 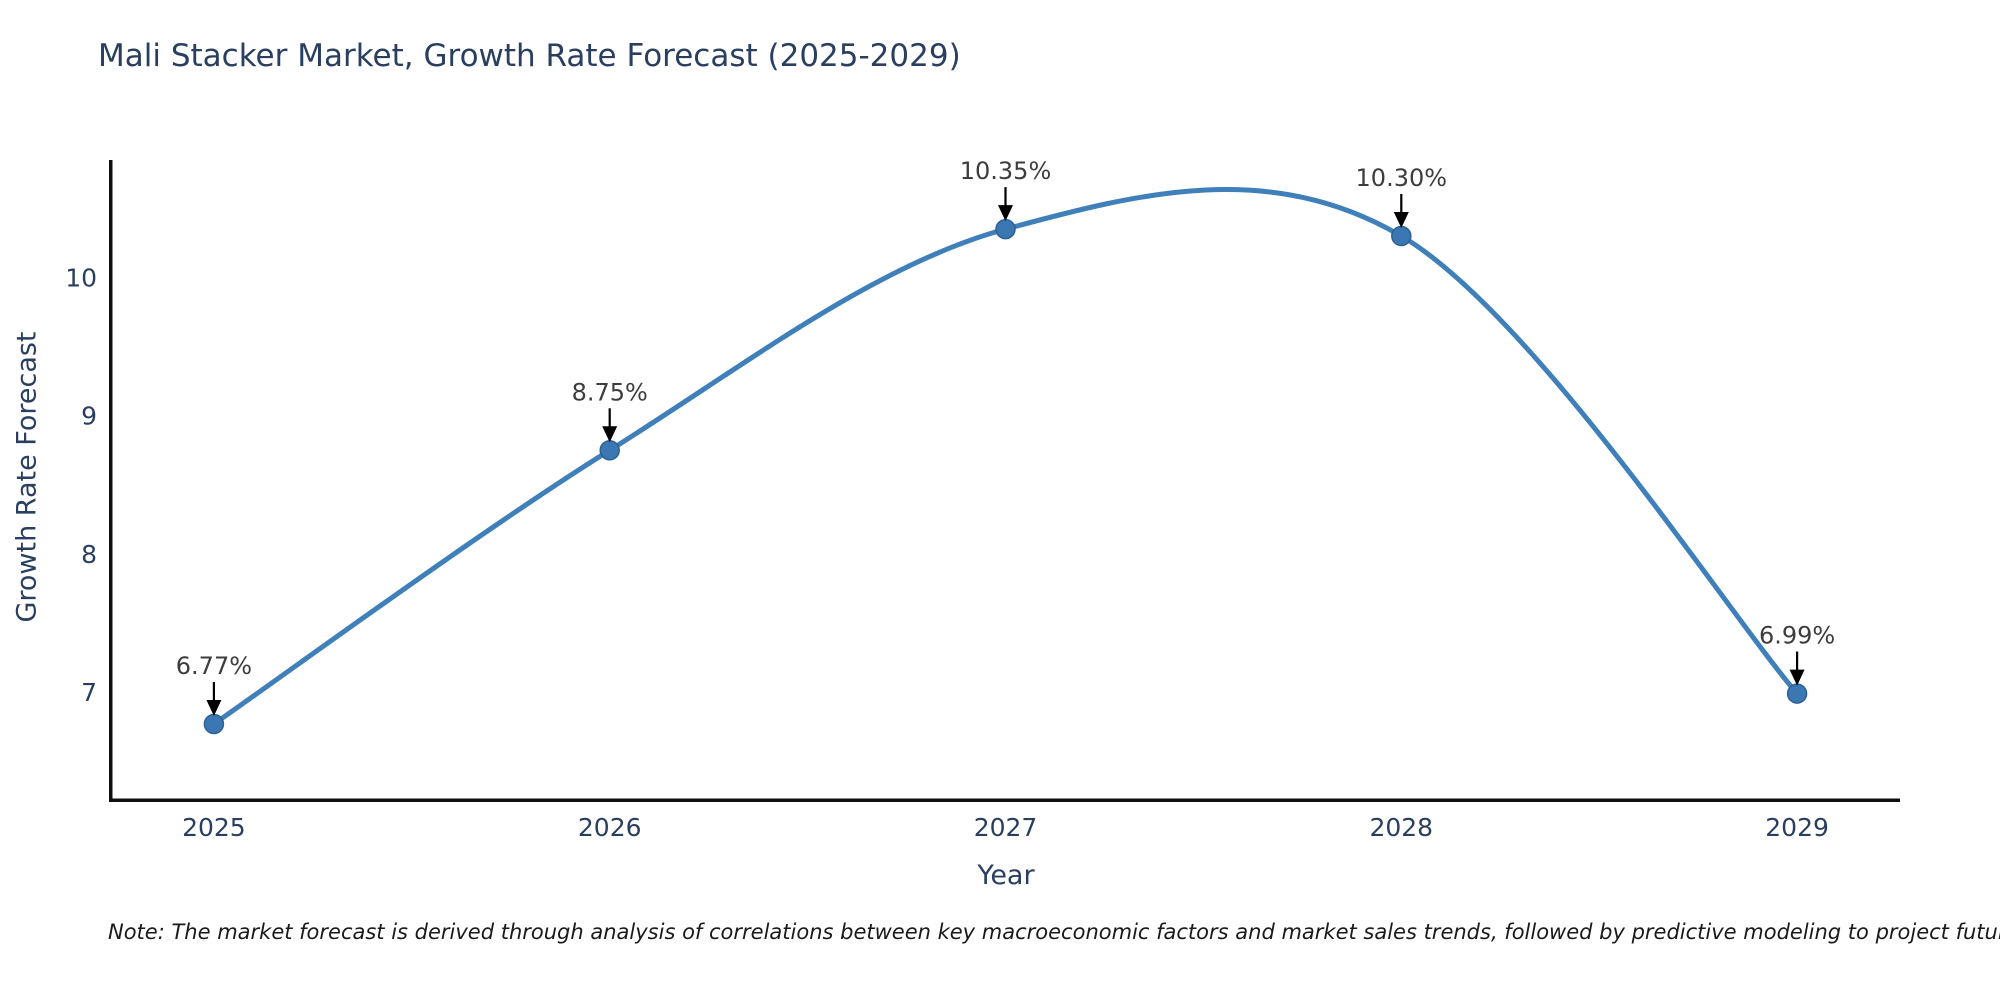 I want to click on point-label-2025: 6.77%, so click(x=214, y=666).